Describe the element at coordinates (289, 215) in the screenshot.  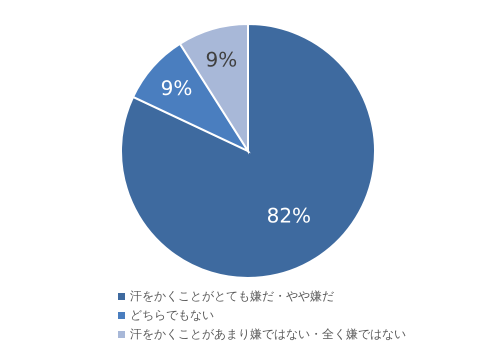
I see `data-label: 82%` at that location.